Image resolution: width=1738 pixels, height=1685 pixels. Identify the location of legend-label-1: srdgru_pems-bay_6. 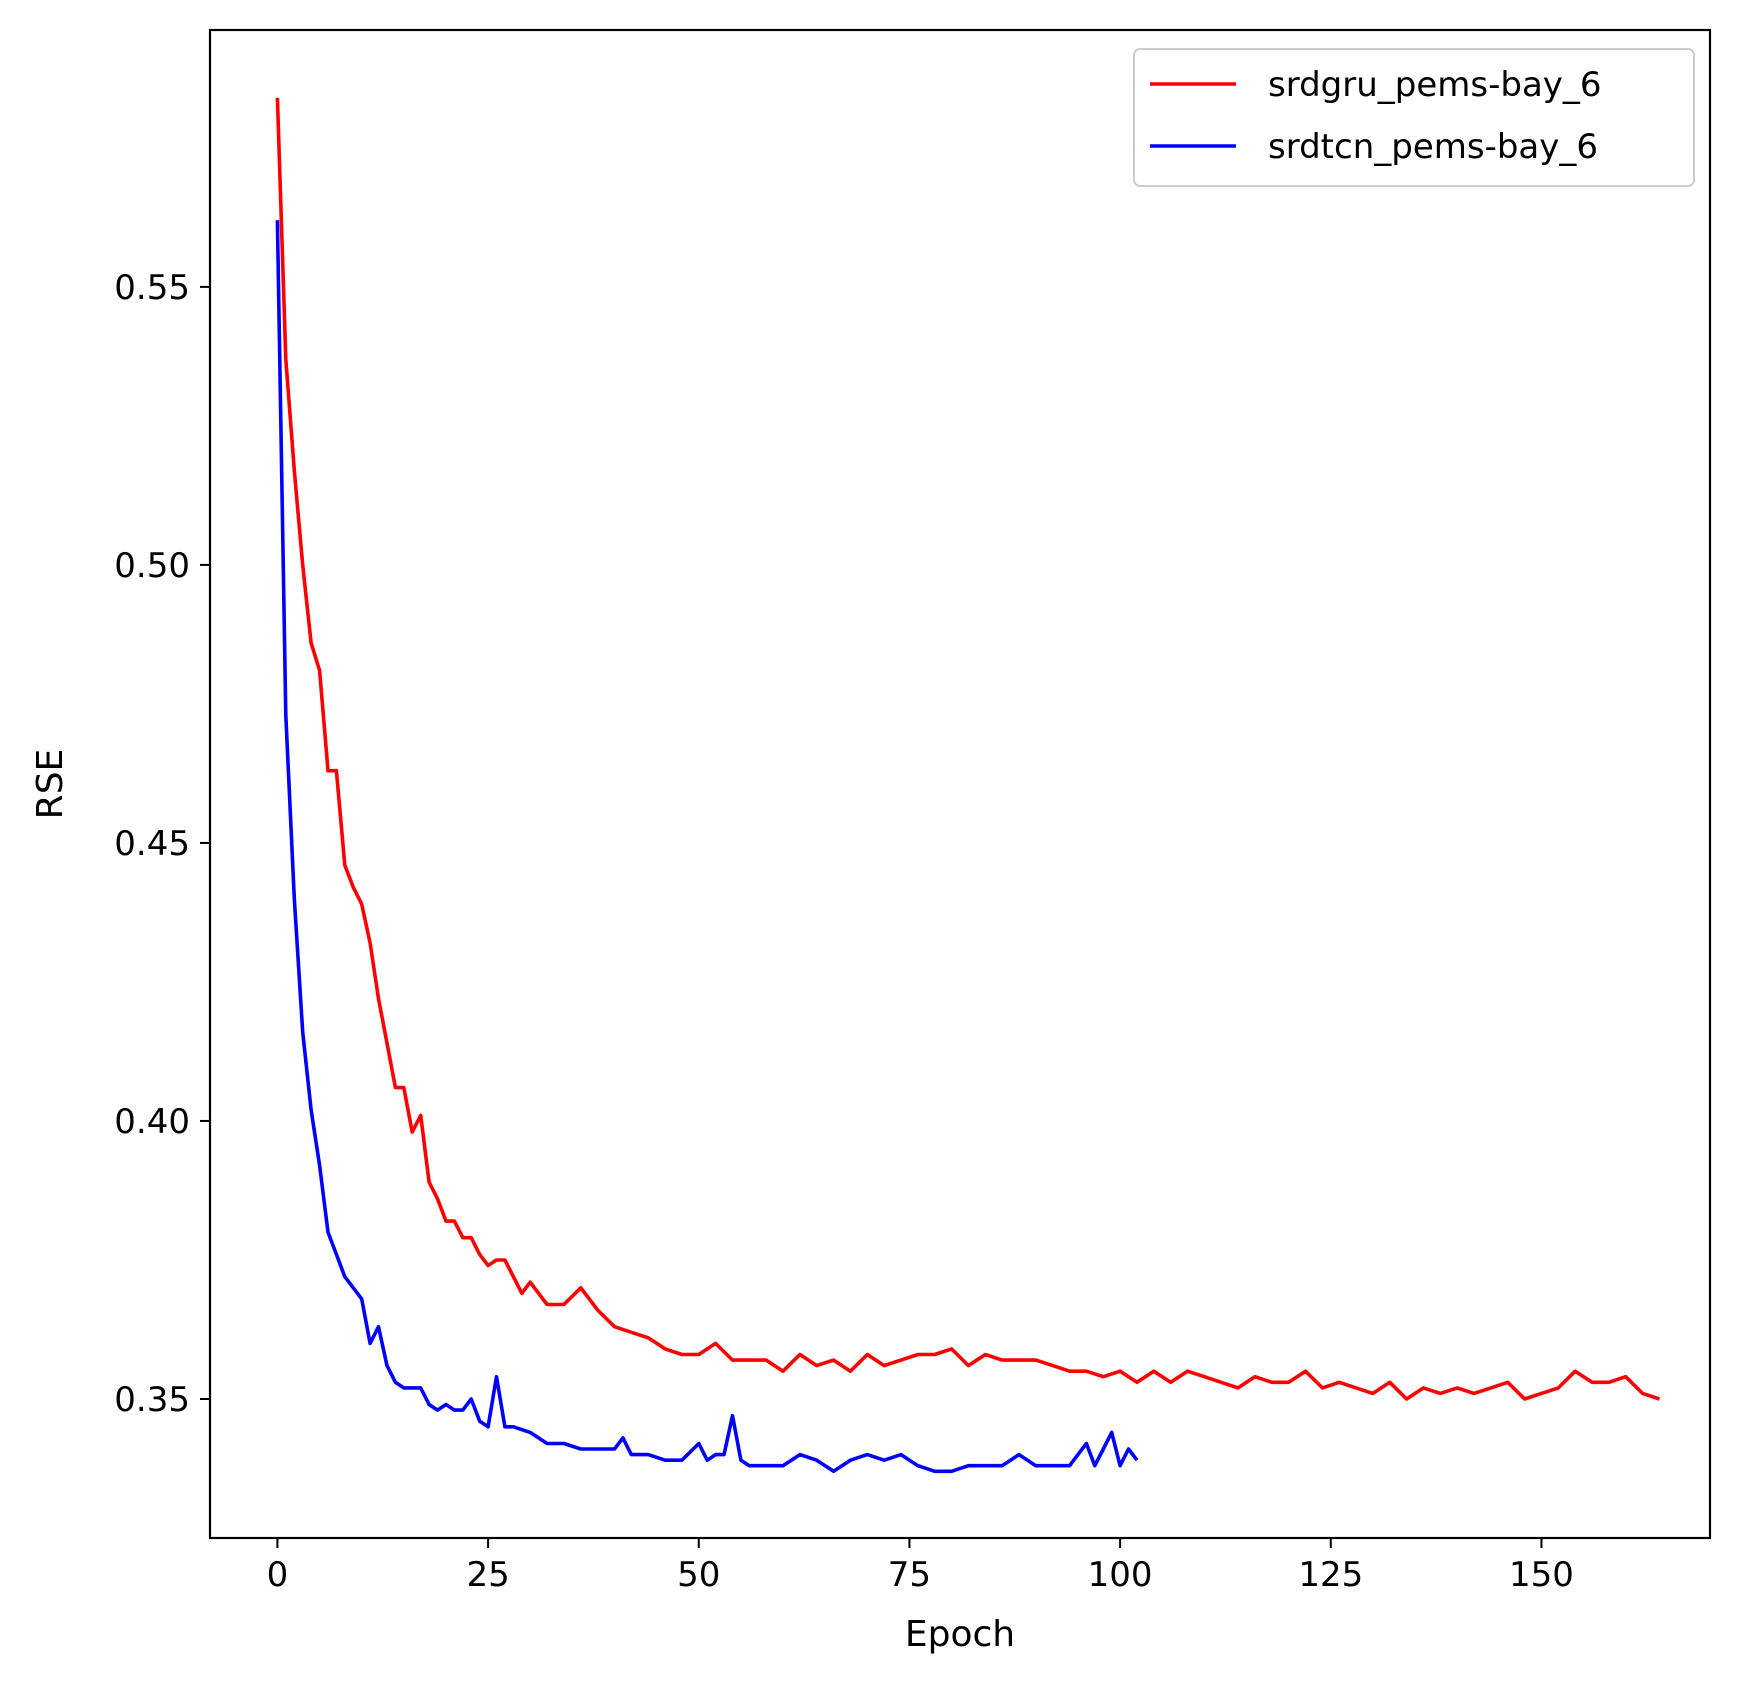
(1435, 85).